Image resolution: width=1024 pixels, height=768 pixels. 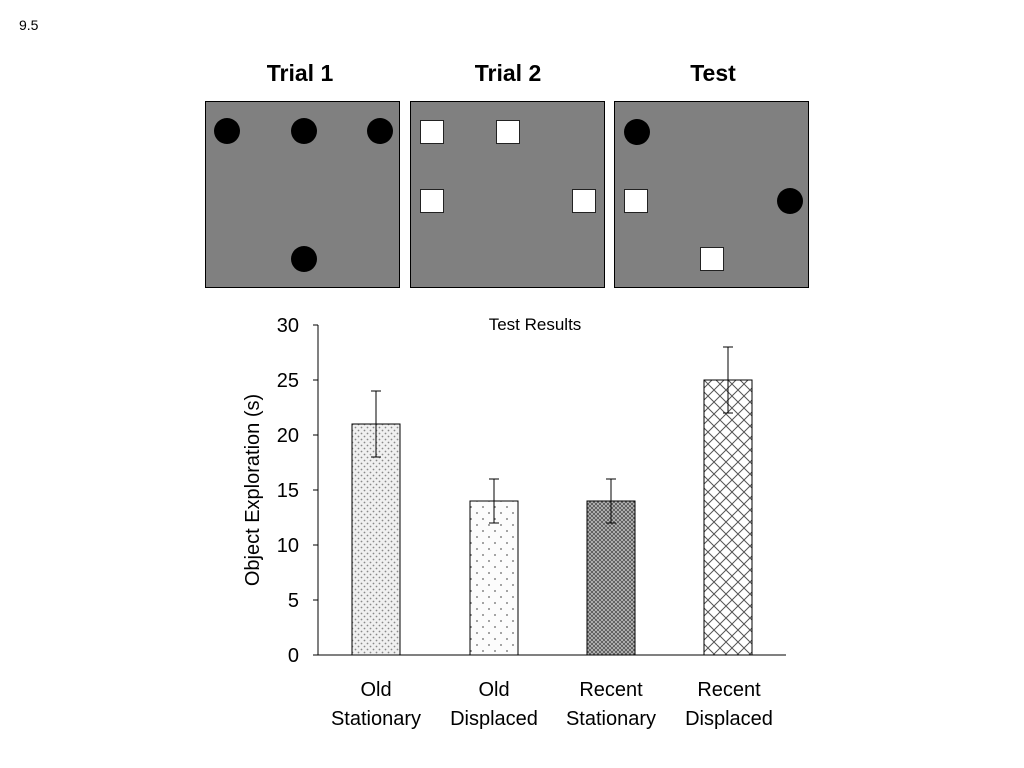 I want to click on arena-test, so click(x=711, y=194).